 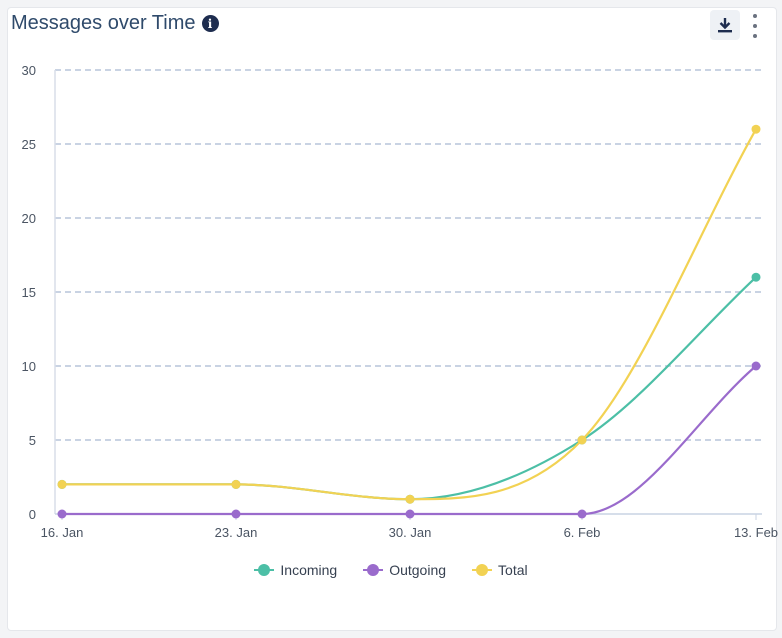 I want to click on y-tick-label: 5, so click(x=32, y=440).